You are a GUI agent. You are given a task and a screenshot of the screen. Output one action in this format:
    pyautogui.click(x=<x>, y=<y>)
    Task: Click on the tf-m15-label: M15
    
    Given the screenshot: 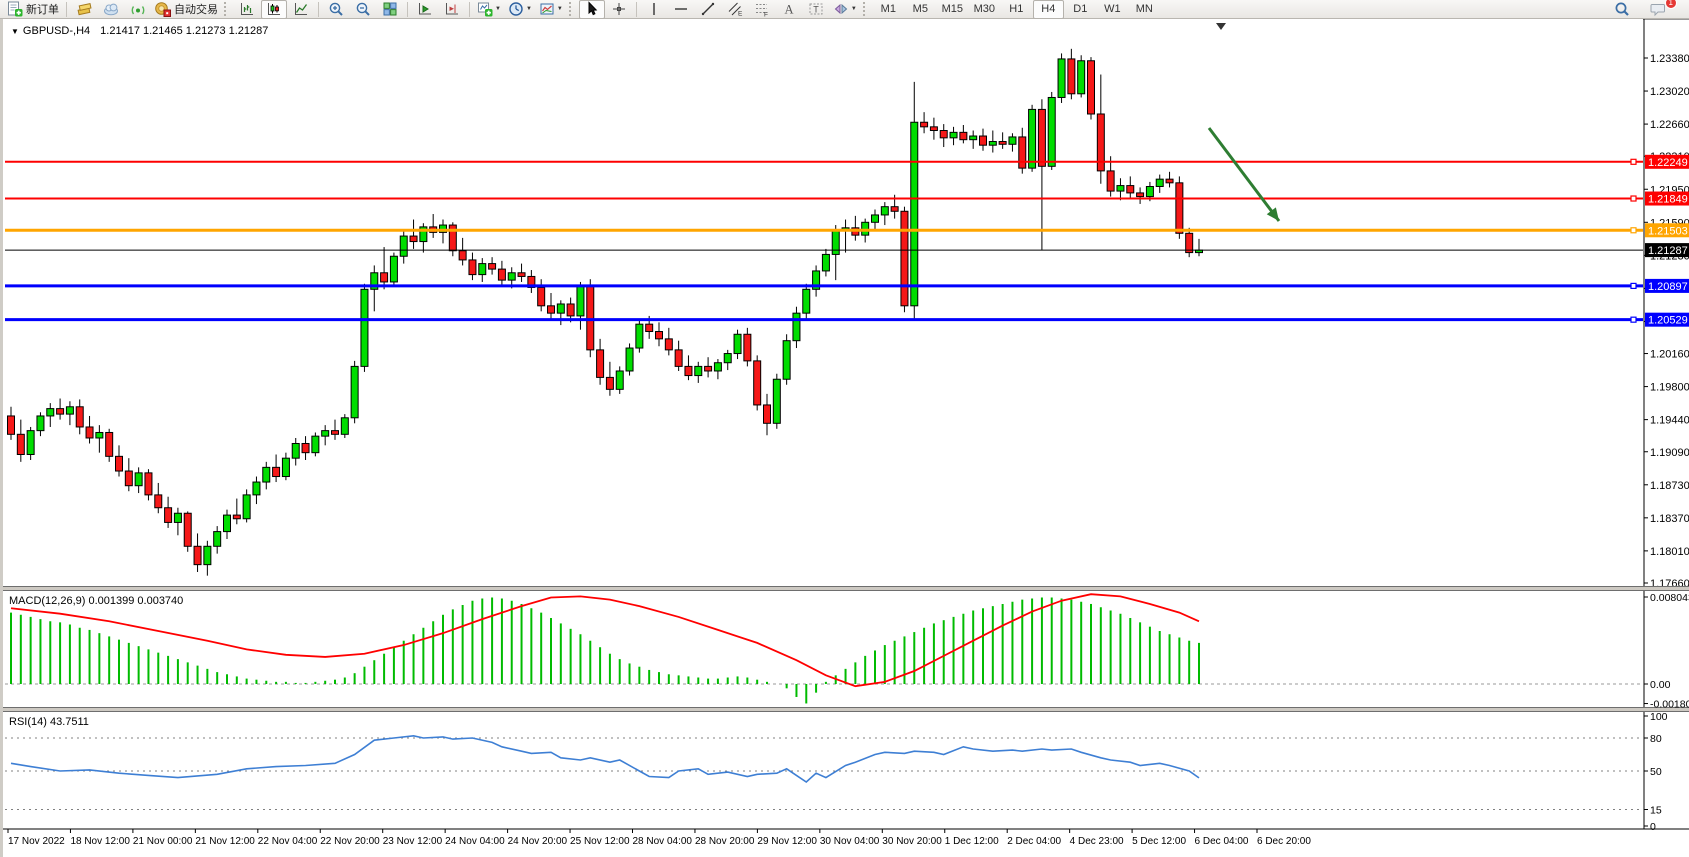 What is the action you would take?
    pyautogui.click(x=952, y=9)
    